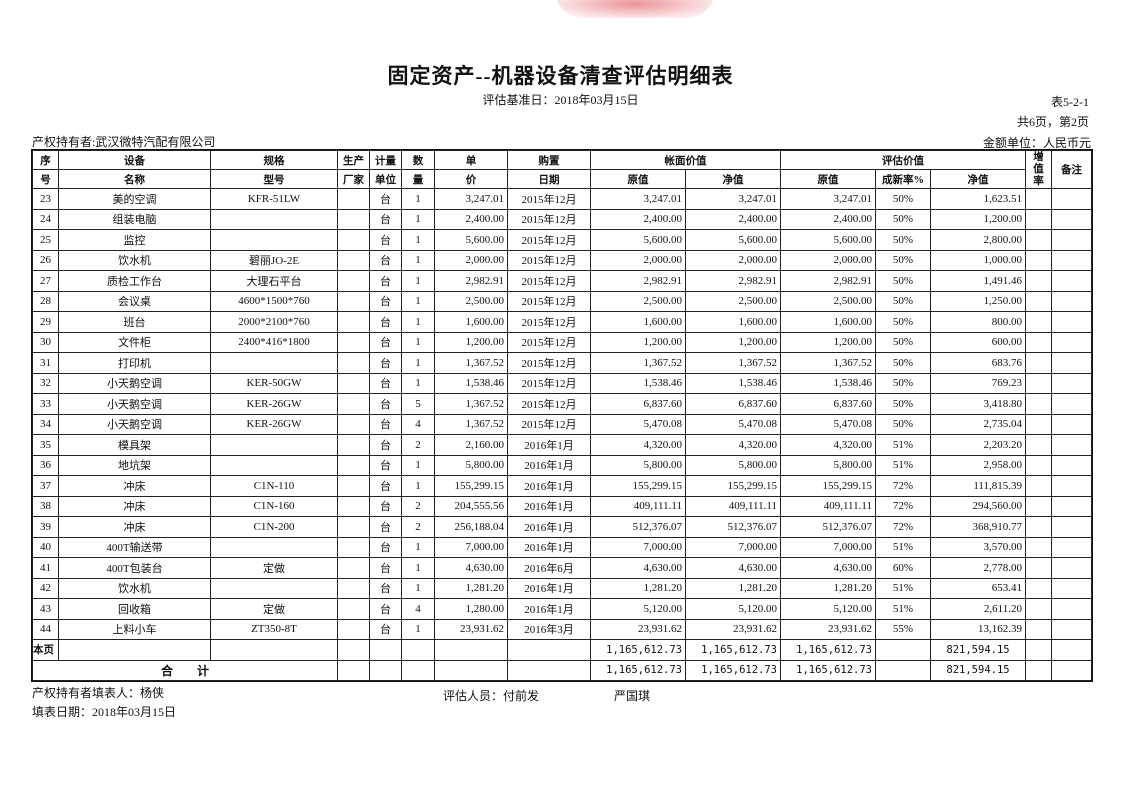  Describe the element at coordinates (274, 342) in the screenshot. I see `cell-spec: 2400*416*1800` at that location.